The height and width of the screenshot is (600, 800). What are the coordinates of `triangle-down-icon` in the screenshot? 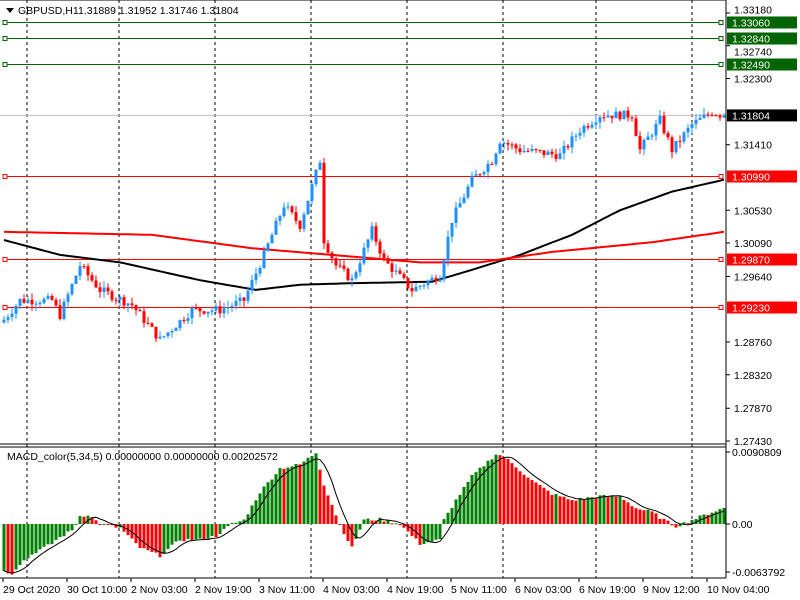 It's located at (10, 10).